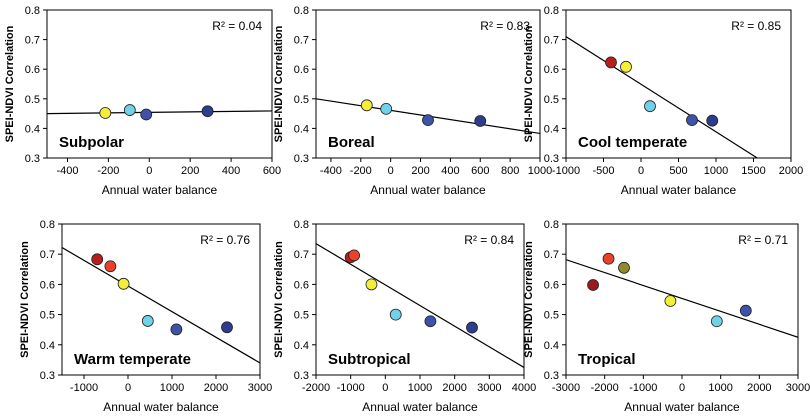 Image resolution: width=810 pixels, height=419 pixels. I want to click on region-label: Subtropical, so click(369, 359).